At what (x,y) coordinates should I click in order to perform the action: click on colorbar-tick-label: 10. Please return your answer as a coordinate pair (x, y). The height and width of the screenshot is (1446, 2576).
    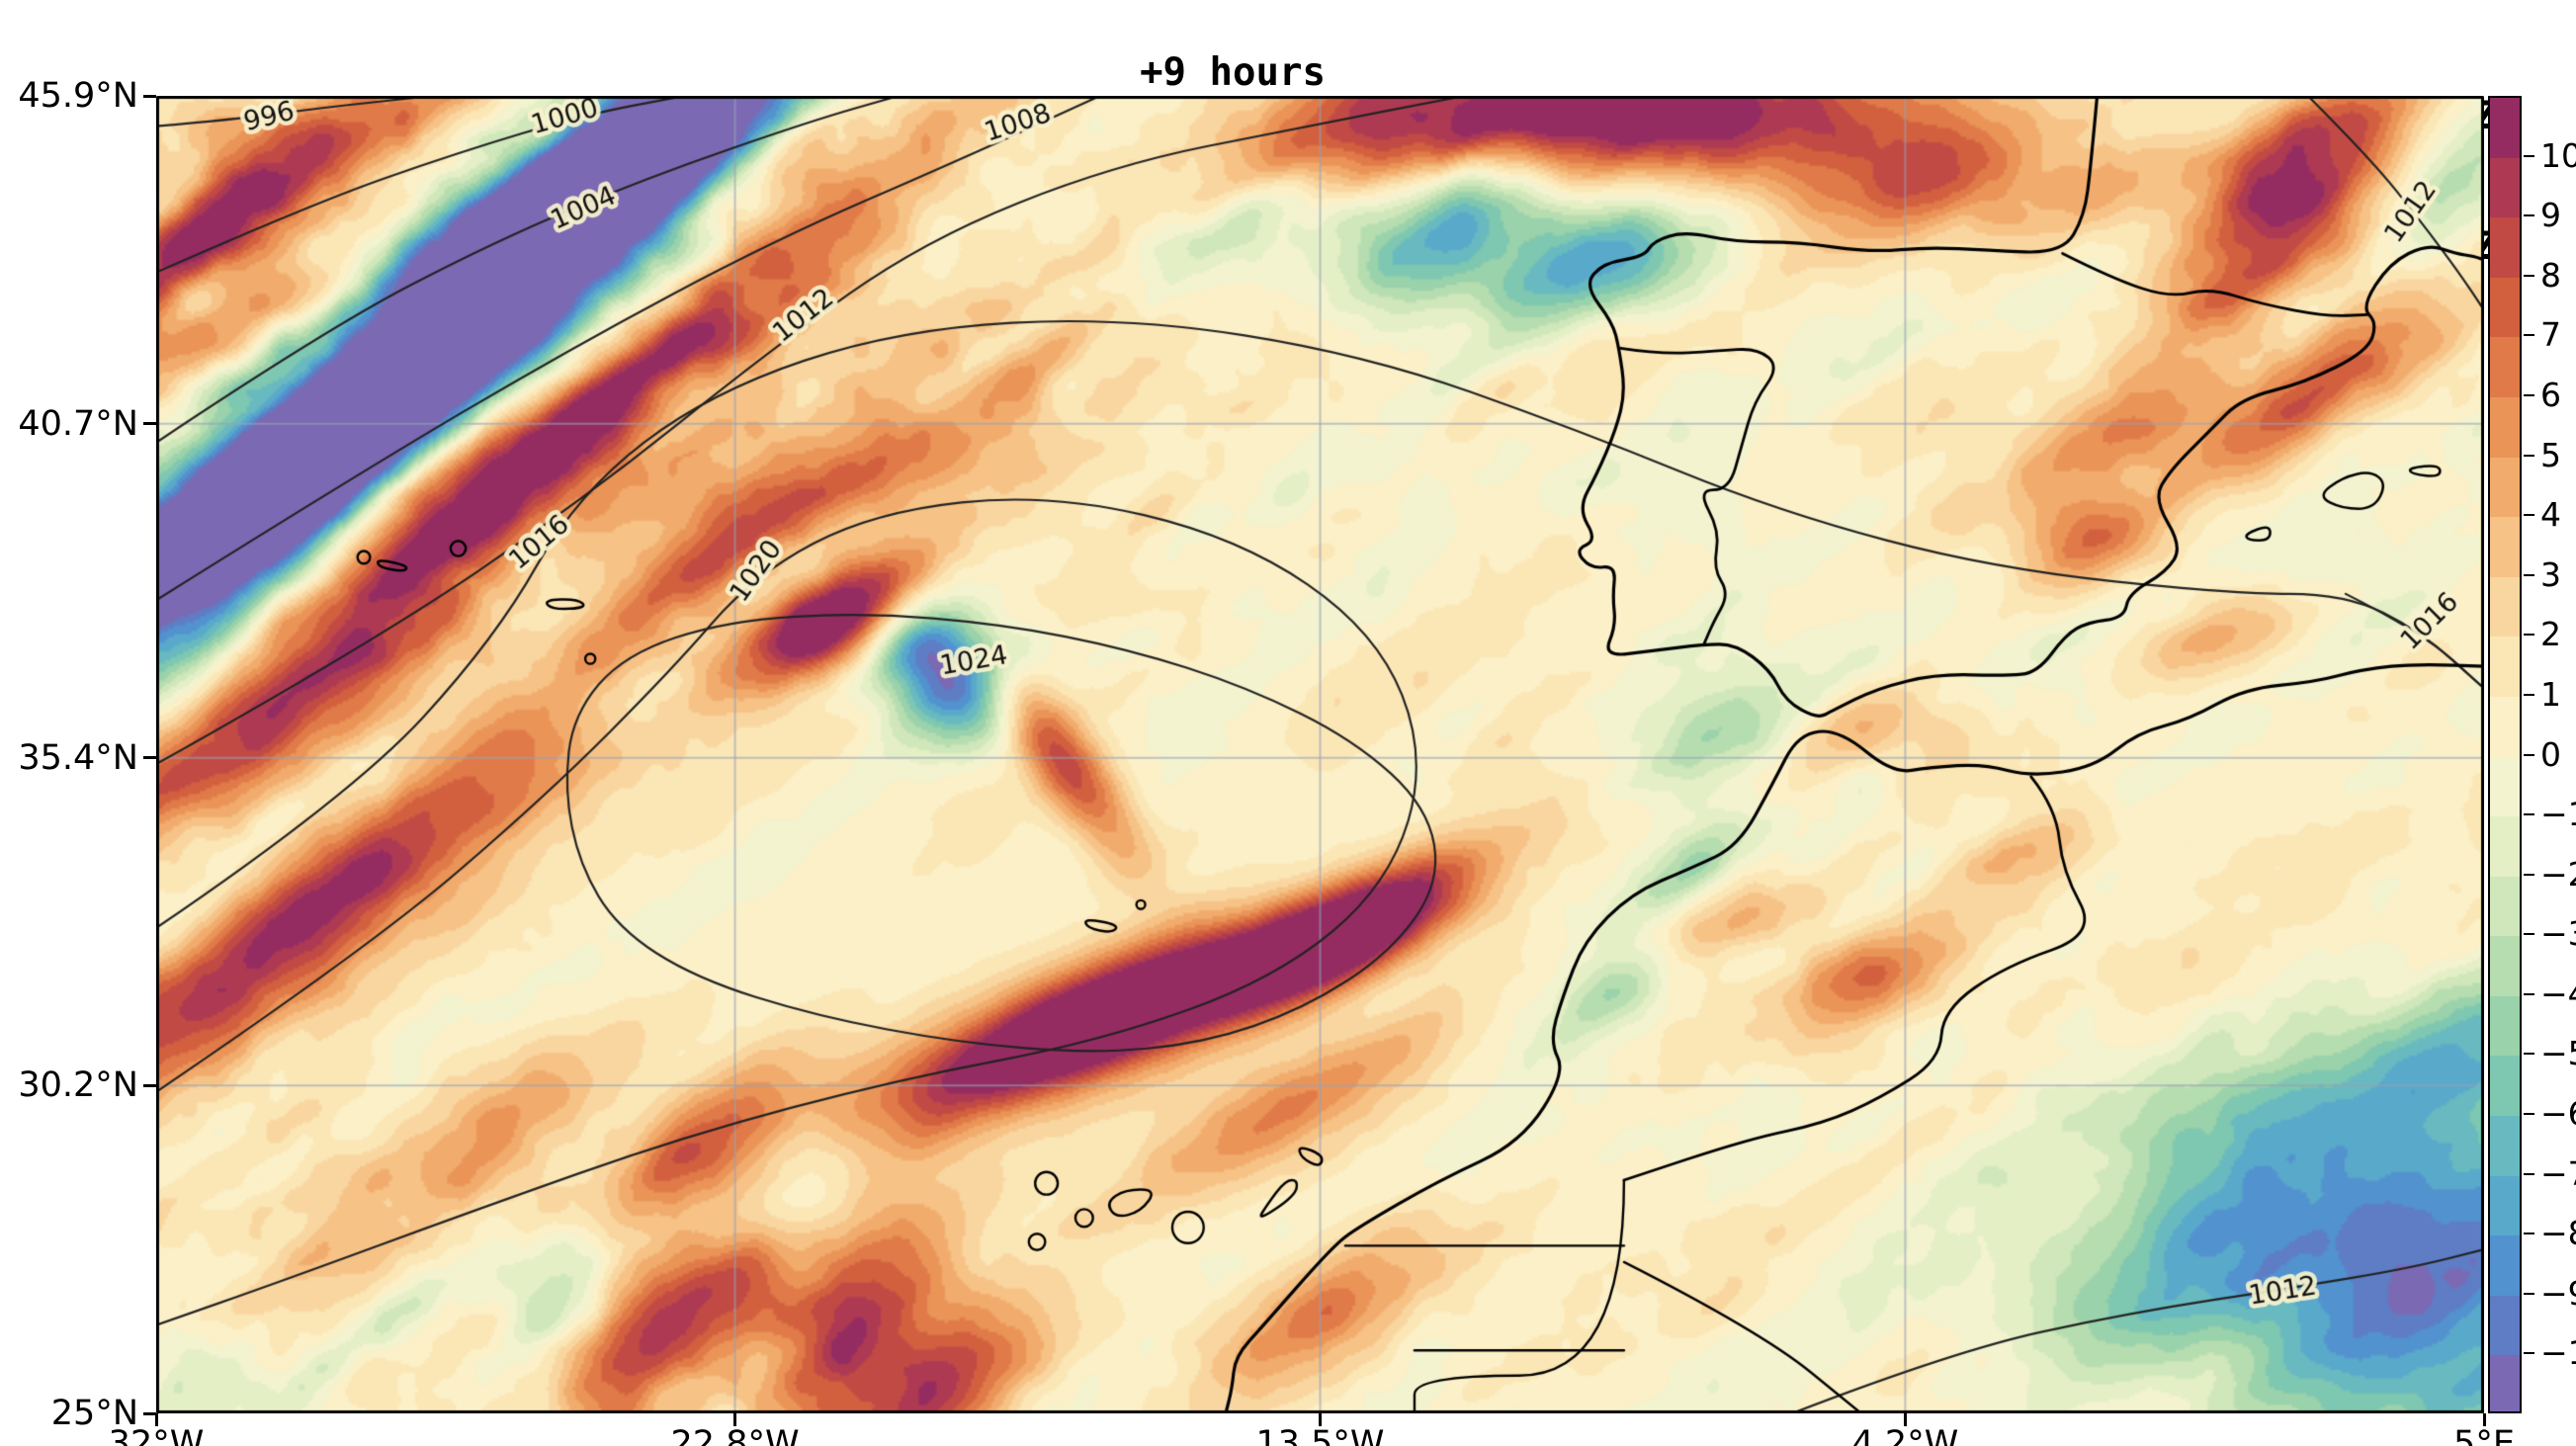
    Looking at the image, I should click on (2558, 155).